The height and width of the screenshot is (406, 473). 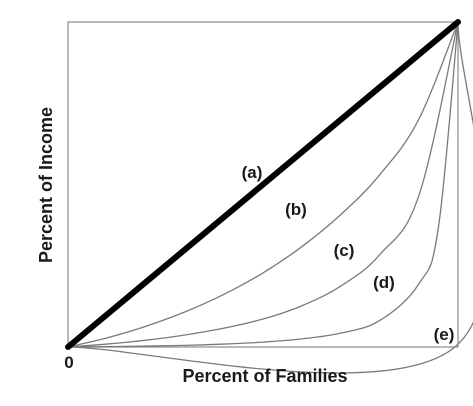 What do you see at coordinates (264, 376) in the screenshot?
I see `x-axis-title: Percent of Families` at bounding box center [264, 376].